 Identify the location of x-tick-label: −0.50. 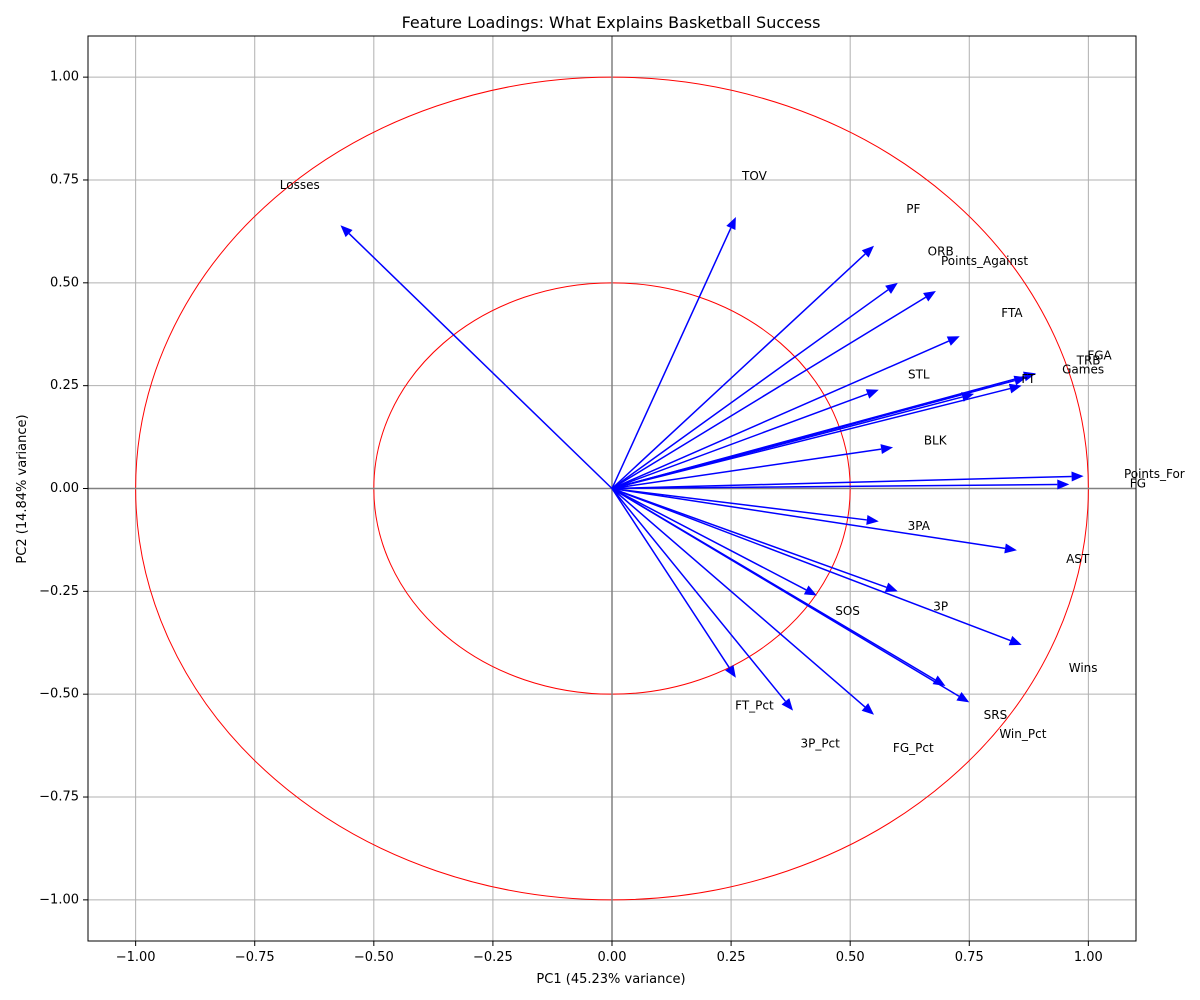
(374, 957).